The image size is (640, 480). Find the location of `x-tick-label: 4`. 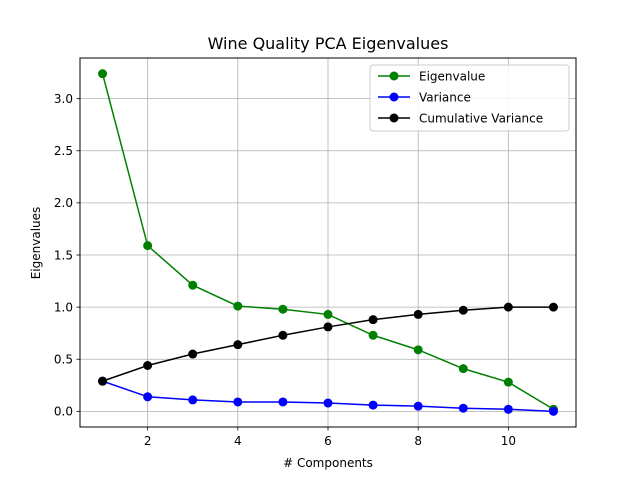

x-tick-label: 4 is located at coordinates (238, 441).